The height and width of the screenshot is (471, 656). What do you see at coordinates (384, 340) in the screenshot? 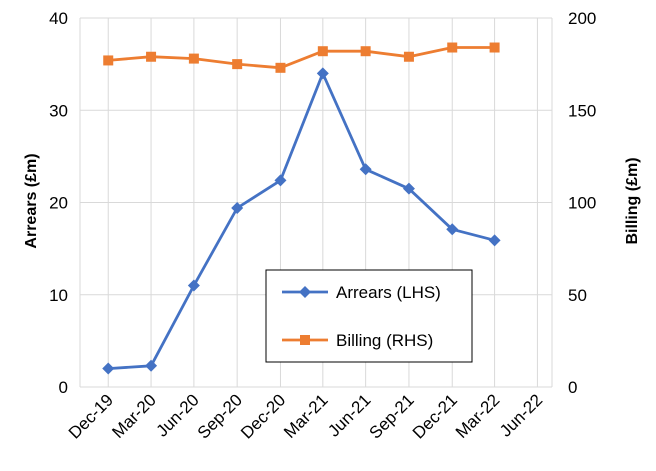
I see `legend-billing-label: Billing (RHS)` at bounding box center [384, 340].